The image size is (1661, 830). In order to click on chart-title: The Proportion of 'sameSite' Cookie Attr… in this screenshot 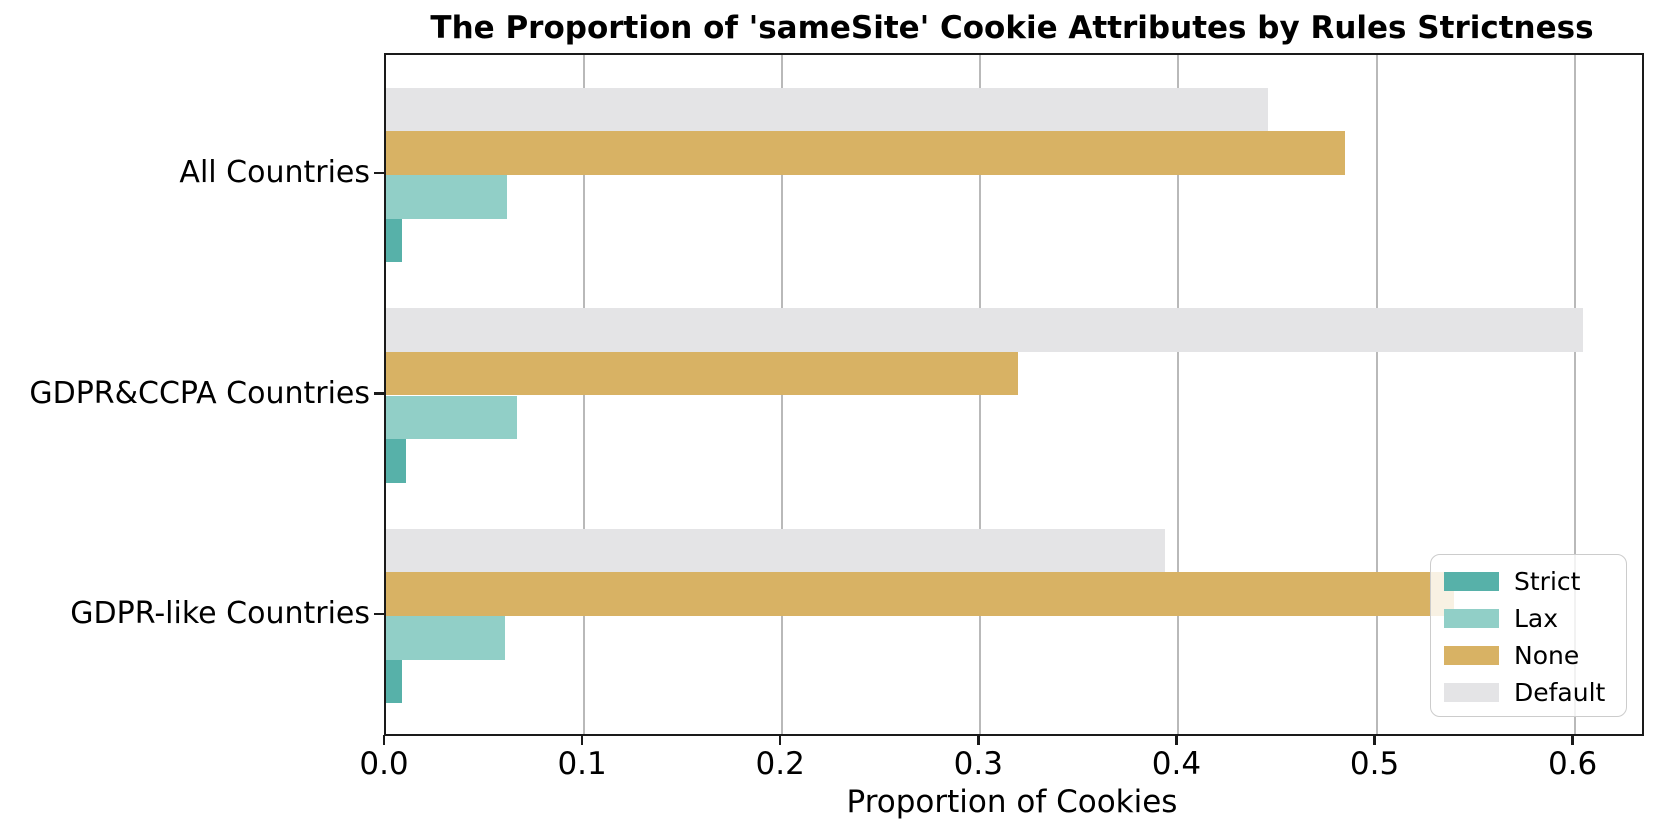, I will do `click(1012, 28)`.